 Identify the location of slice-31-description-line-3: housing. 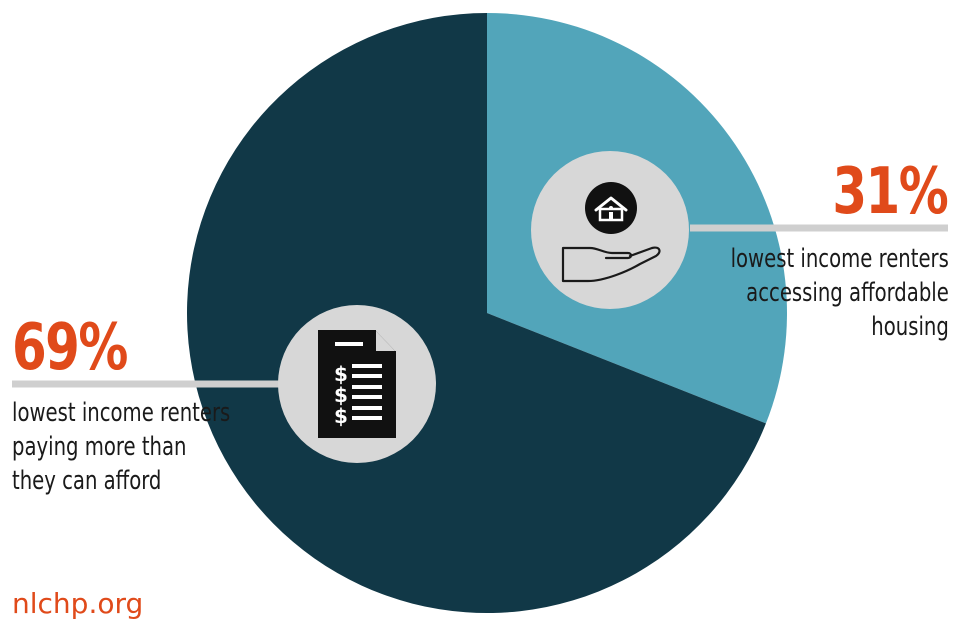
(910, 327).